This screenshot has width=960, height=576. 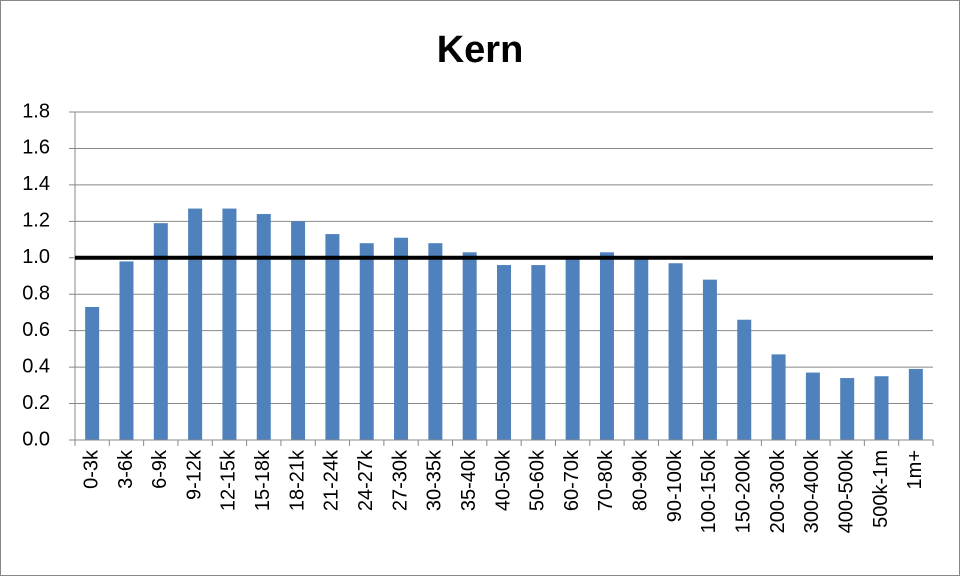 I want to click on x-tick-label: 15-18k, so click(x=263, y=480).